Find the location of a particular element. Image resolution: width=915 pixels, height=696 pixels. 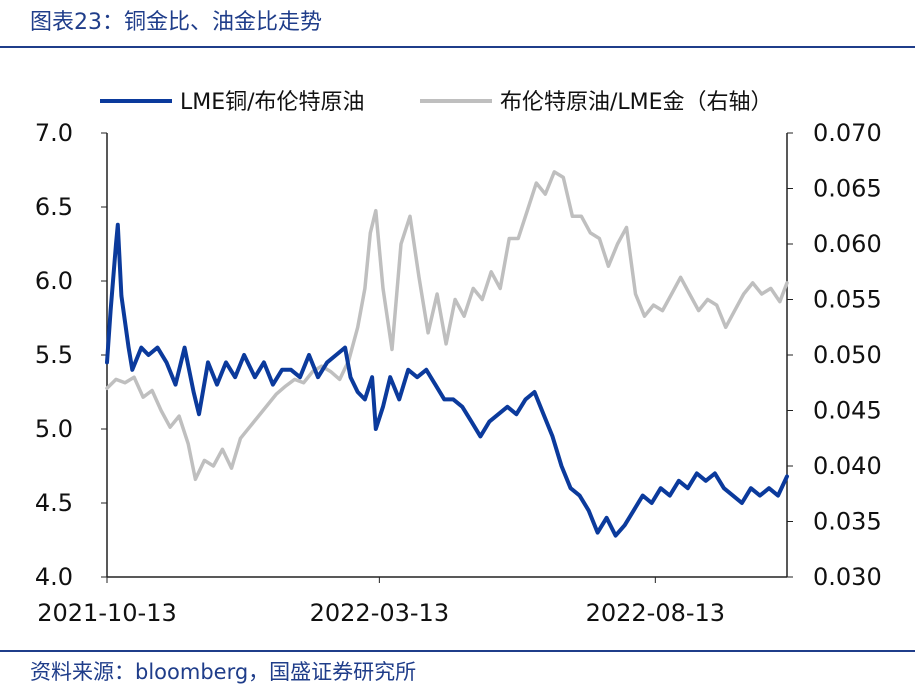

y-left-tick-label: 6.5 is located at coordinates (54, 207).